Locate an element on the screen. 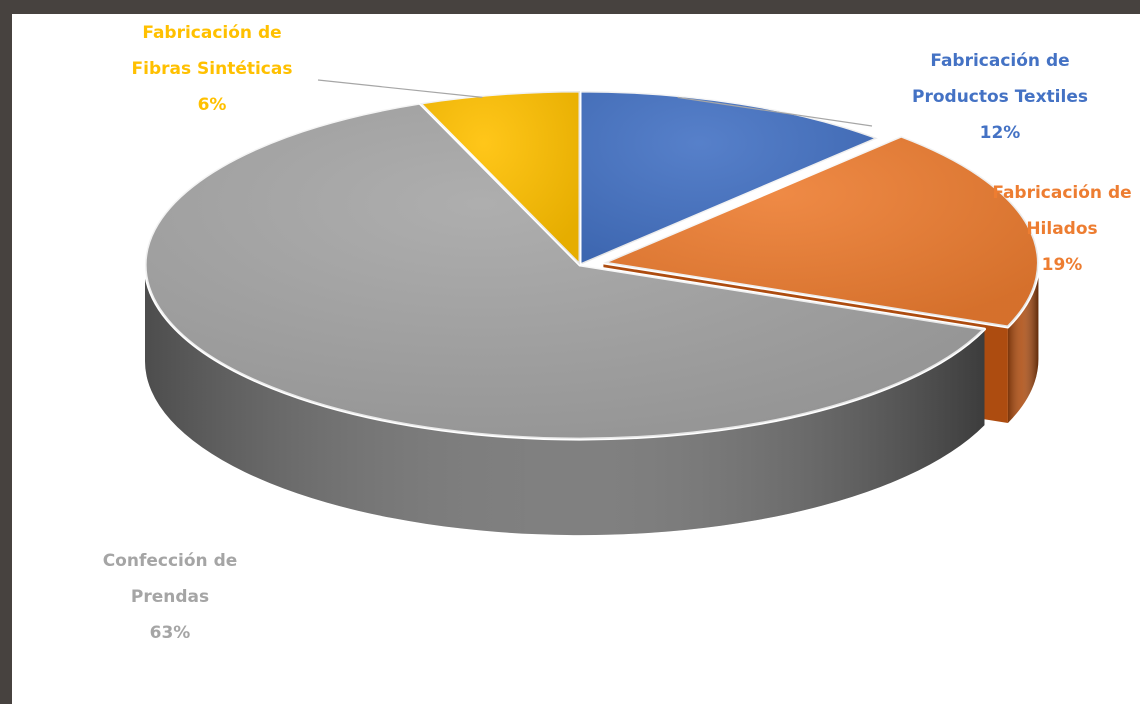 This screenshot has width=1140, height=704. label-name-line: Hilados is located at coordinates (1061, 229).